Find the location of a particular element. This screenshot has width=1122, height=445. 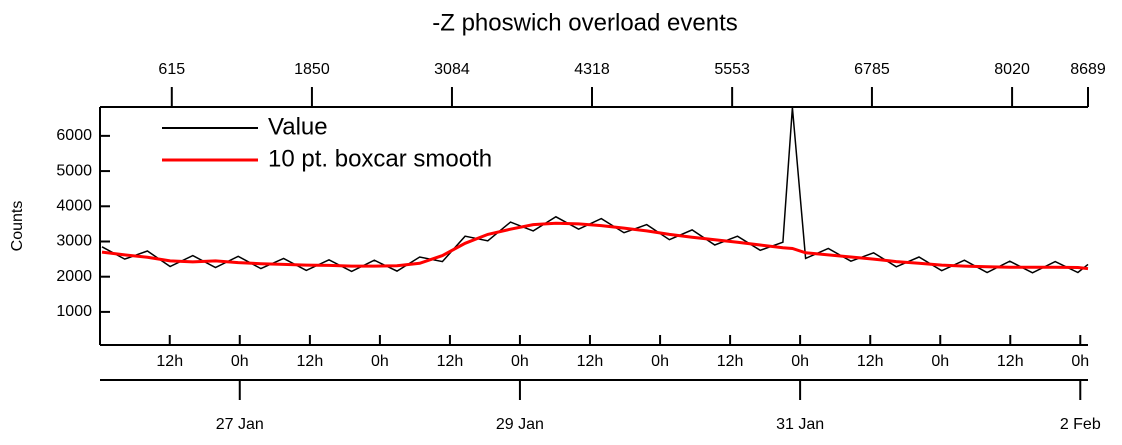

date-tick-label: 2 Feb is located at coordinates (1080, 424).